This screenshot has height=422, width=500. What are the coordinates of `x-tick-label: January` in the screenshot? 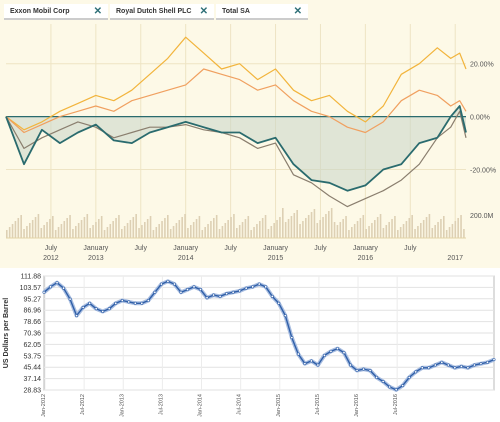 It's located at (95, 248).